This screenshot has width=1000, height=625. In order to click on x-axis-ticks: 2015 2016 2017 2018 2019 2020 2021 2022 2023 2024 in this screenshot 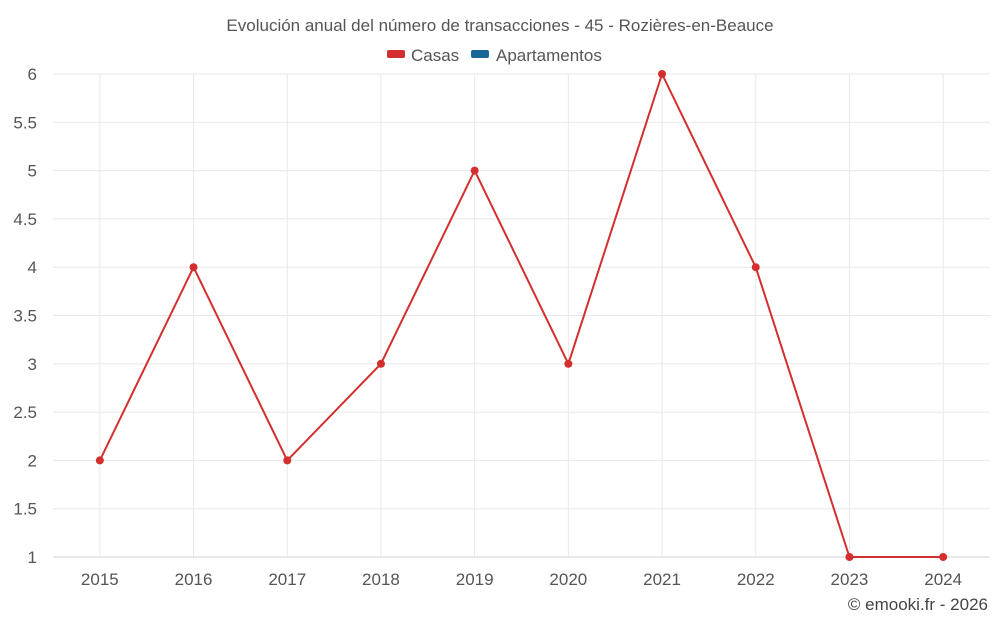, I will do `click(521, 579)`.